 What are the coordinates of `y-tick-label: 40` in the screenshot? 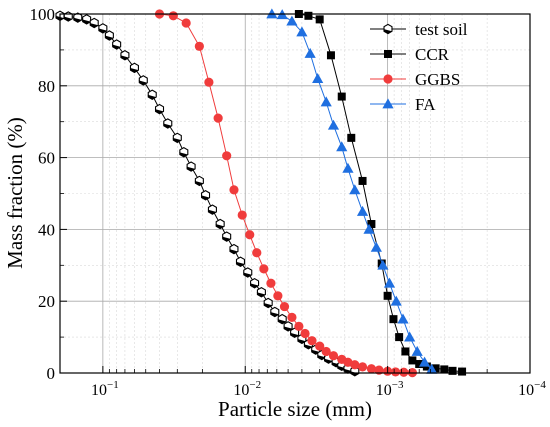 It's located at (46, 229).